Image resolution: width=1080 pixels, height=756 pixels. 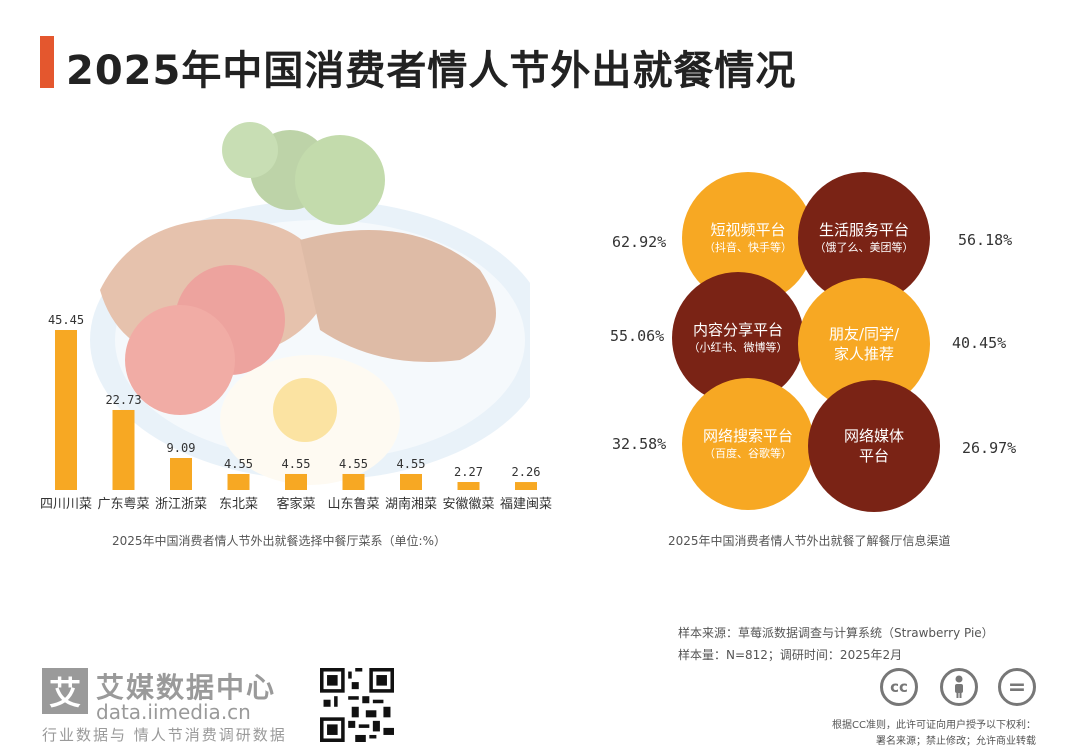 I want to click on bar-value-label-1: 22.73, so click(x=123, y=400).